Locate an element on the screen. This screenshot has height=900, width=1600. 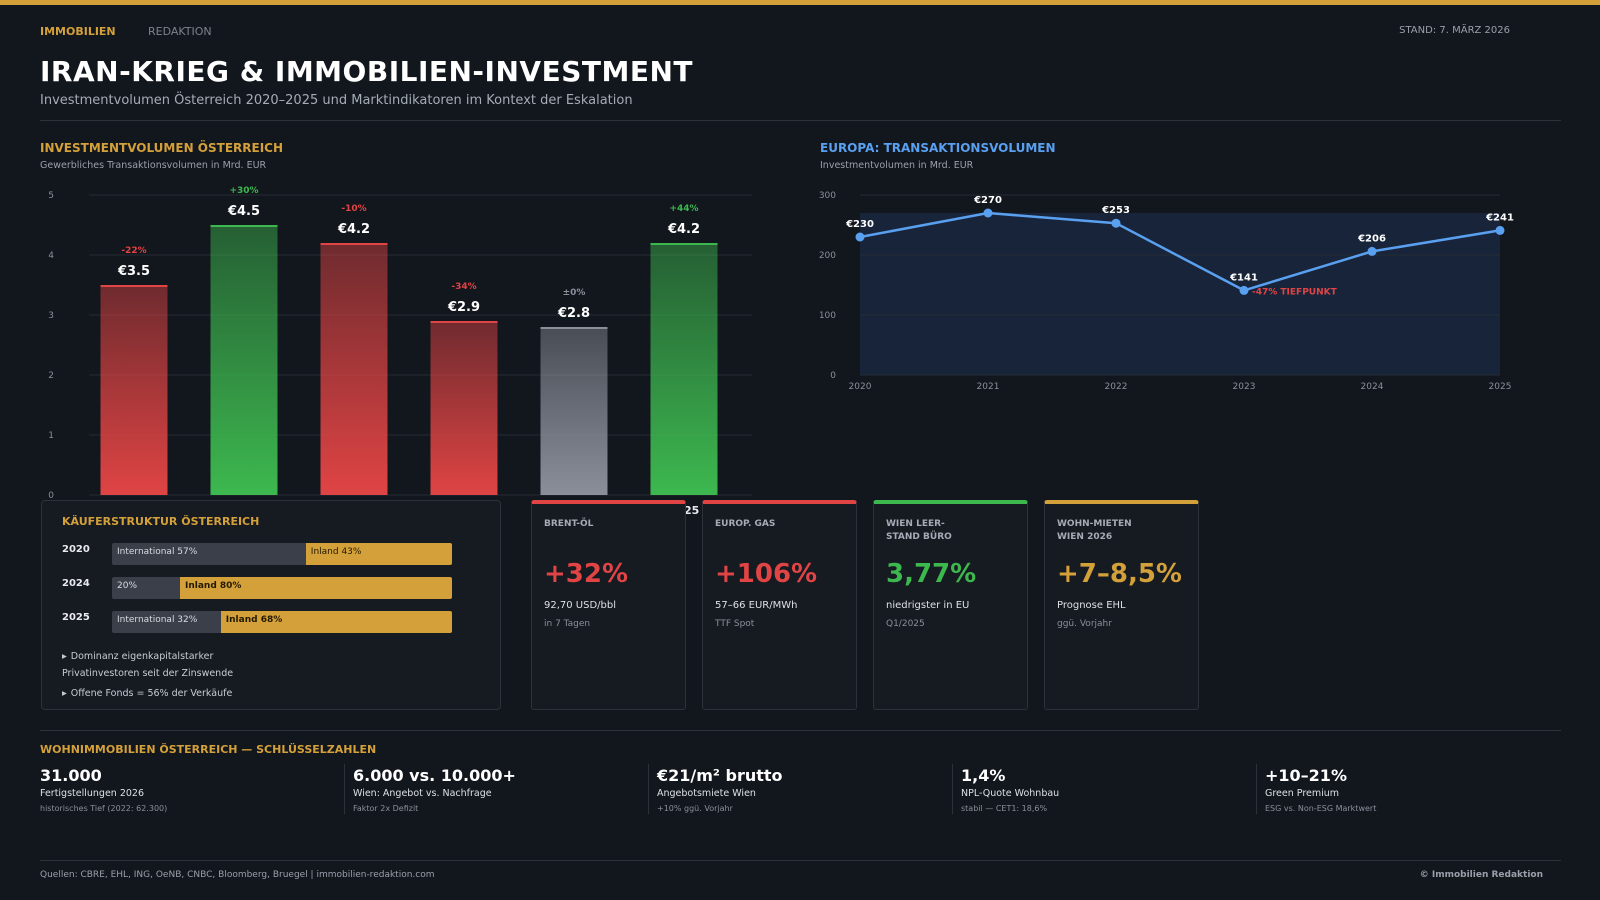
header-section: REDAKTION is located at coordinates (180, 31).